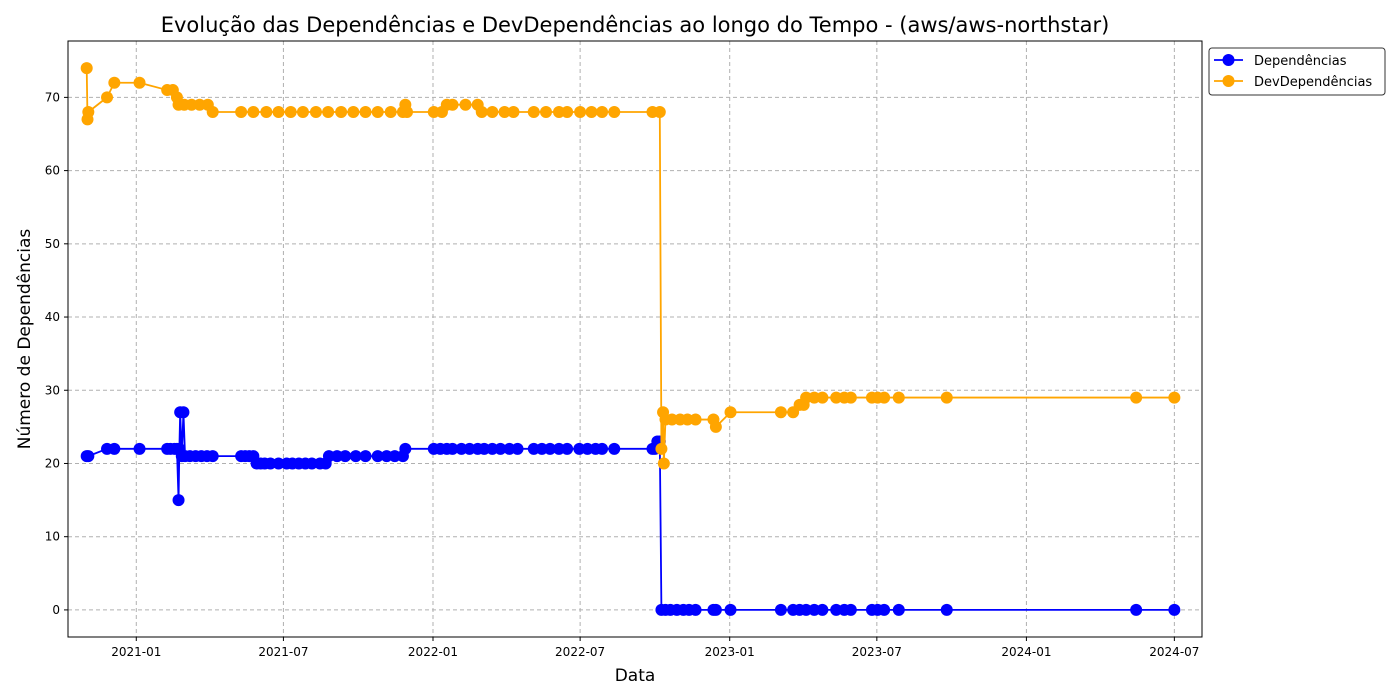 Image resolution: width=1400 pixels, height=700 pixels. What do you see at coordinates (877, 652) in the screenshot?
I see `x-tick-label: 2023-07` at bounding box center [877, 652].